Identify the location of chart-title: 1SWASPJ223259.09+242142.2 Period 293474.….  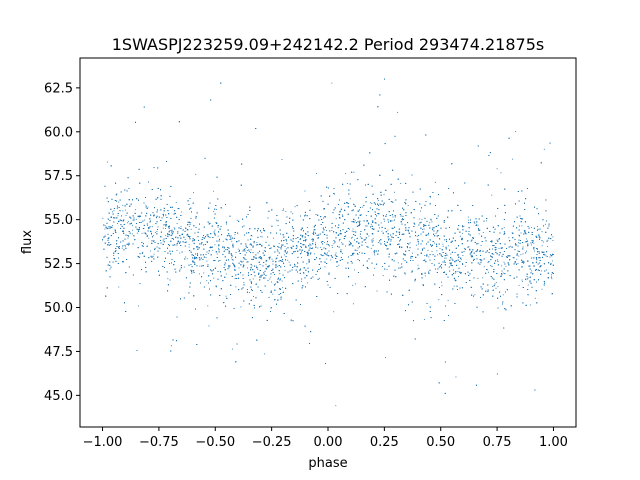
(328, 44).